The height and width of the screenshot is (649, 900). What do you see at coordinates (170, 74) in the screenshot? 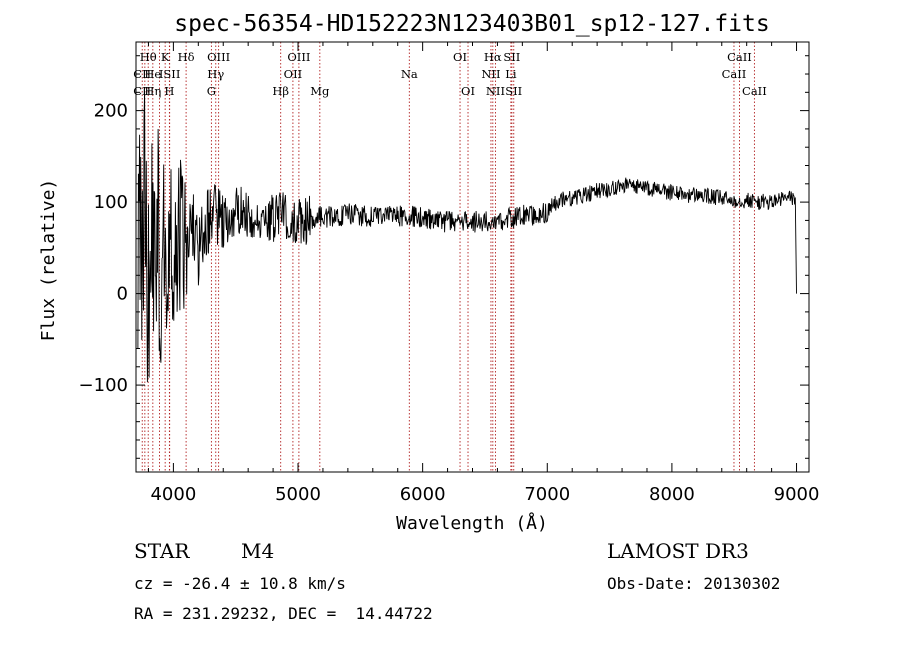
I see `line-mark-label: ISII` at bounding box center [170, 74].